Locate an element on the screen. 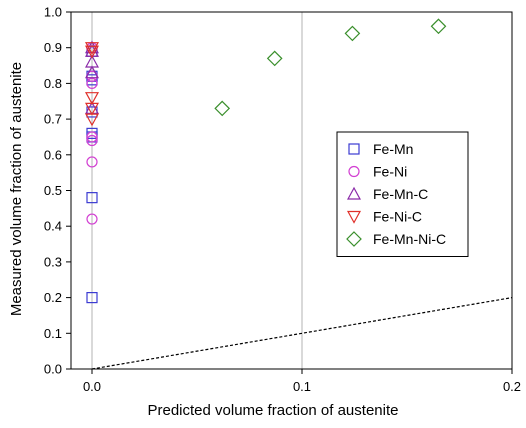 This screenshot has height=428, width=526. y-tick-label: 0.8 is located at coordinates (53, 83).